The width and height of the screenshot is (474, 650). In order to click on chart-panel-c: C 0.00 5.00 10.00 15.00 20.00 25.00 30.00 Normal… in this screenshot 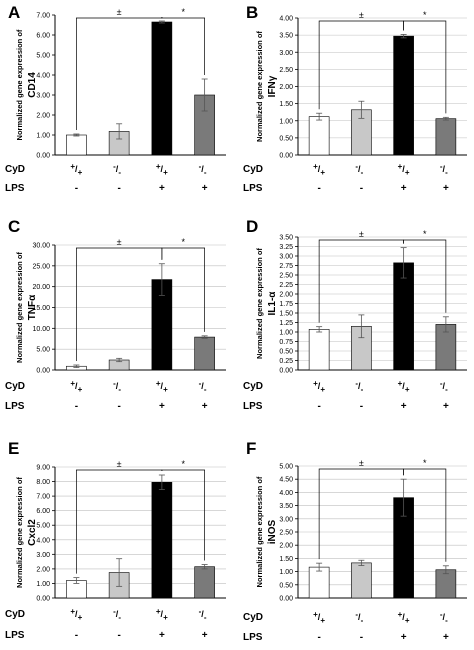, I will do `click(115, 314)`.